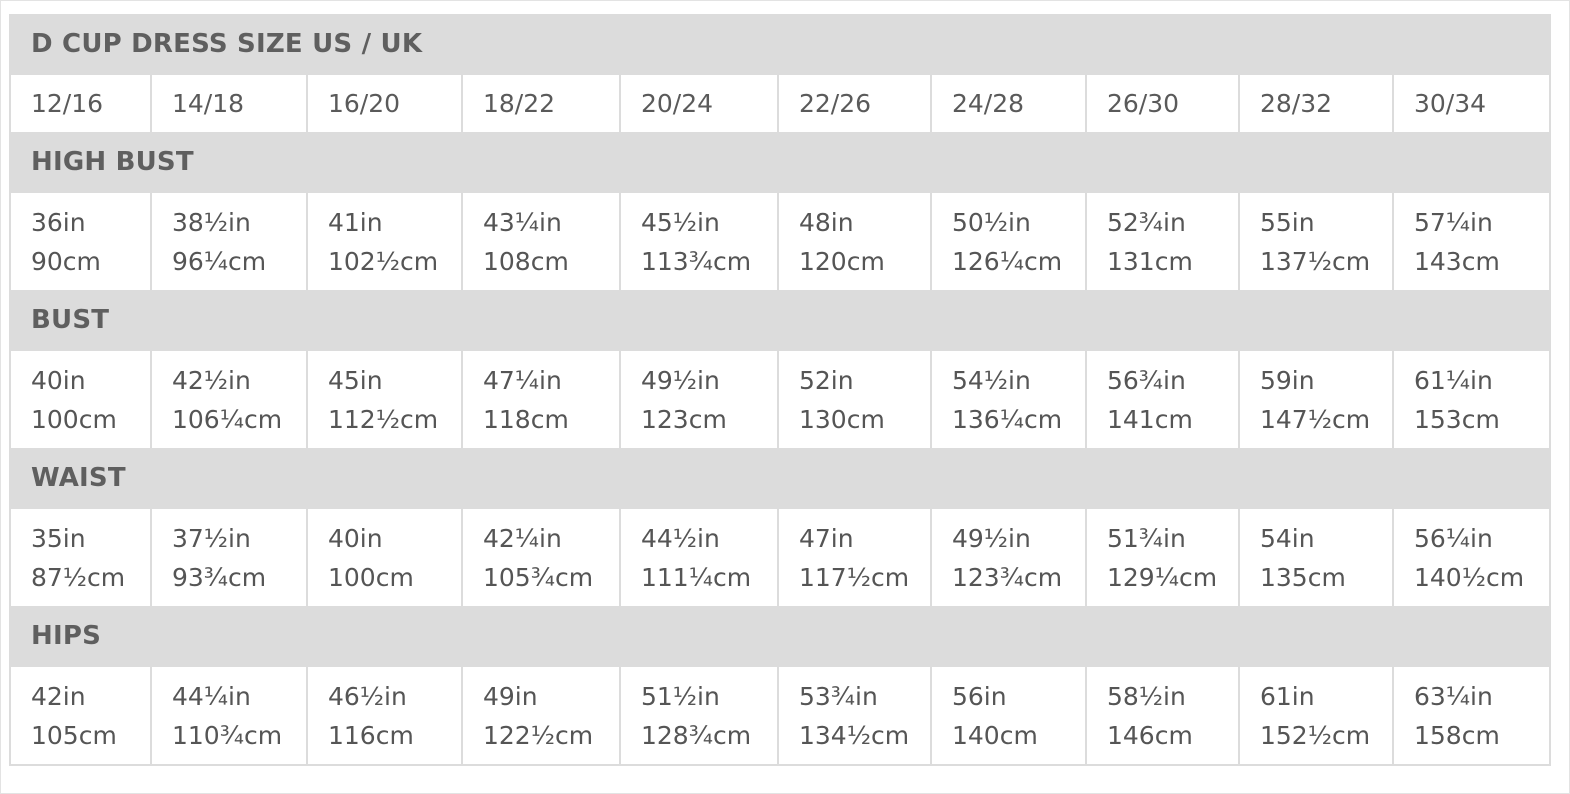 The width and height of the screenshot is (1570, 794). What do you see at coordinates (854, 399) in the screenshot?
I see `measurement-cell: 52in 130cm` at bounding box center [854, 399].